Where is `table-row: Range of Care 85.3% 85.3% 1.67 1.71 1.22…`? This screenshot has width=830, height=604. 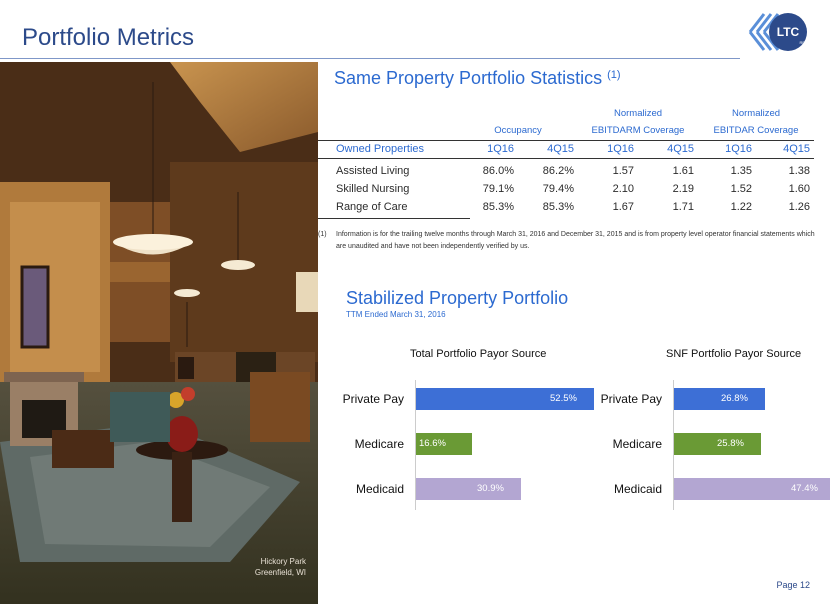
table-row: Range of Care 85.3% 85.3% 1.67 1.71 1.22… is located at coordinates (566, 207).